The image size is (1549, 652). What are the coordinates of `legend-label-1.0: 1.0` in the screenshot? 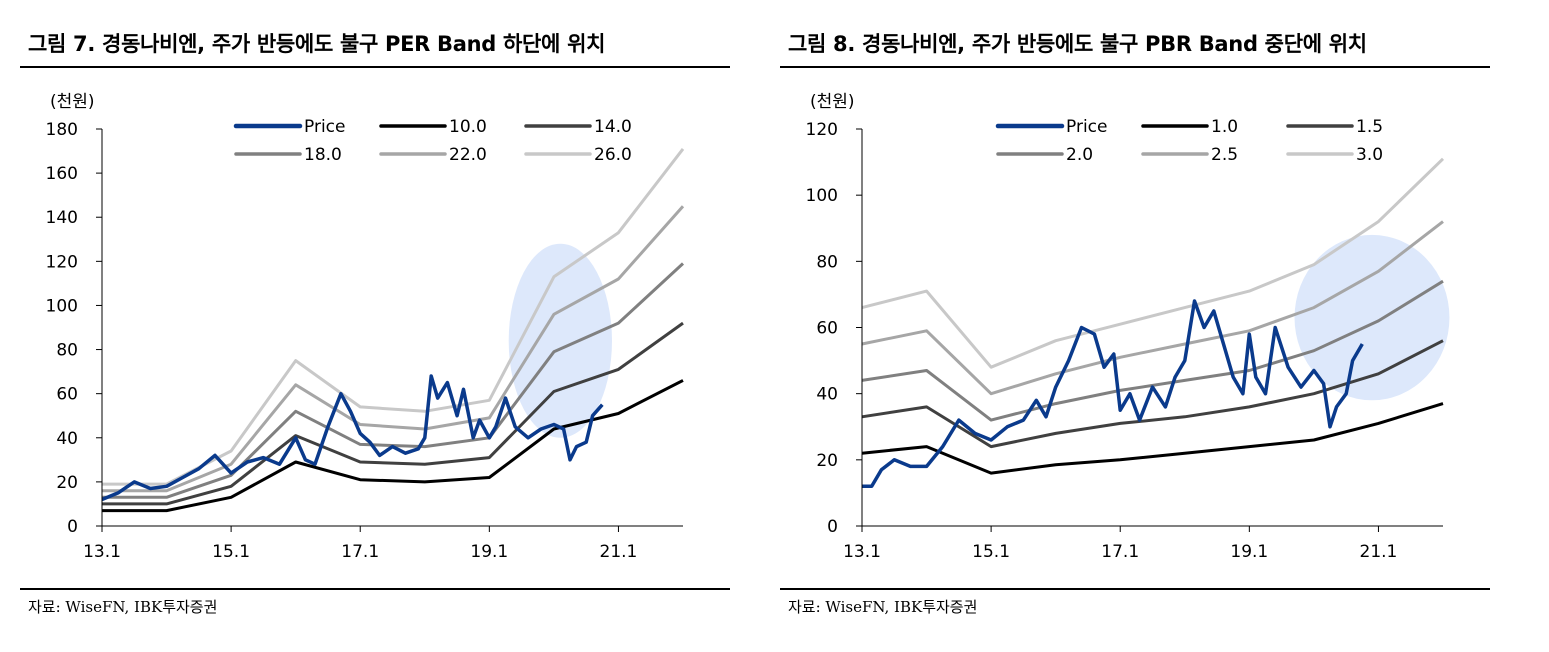 It's located at (1224, 127).